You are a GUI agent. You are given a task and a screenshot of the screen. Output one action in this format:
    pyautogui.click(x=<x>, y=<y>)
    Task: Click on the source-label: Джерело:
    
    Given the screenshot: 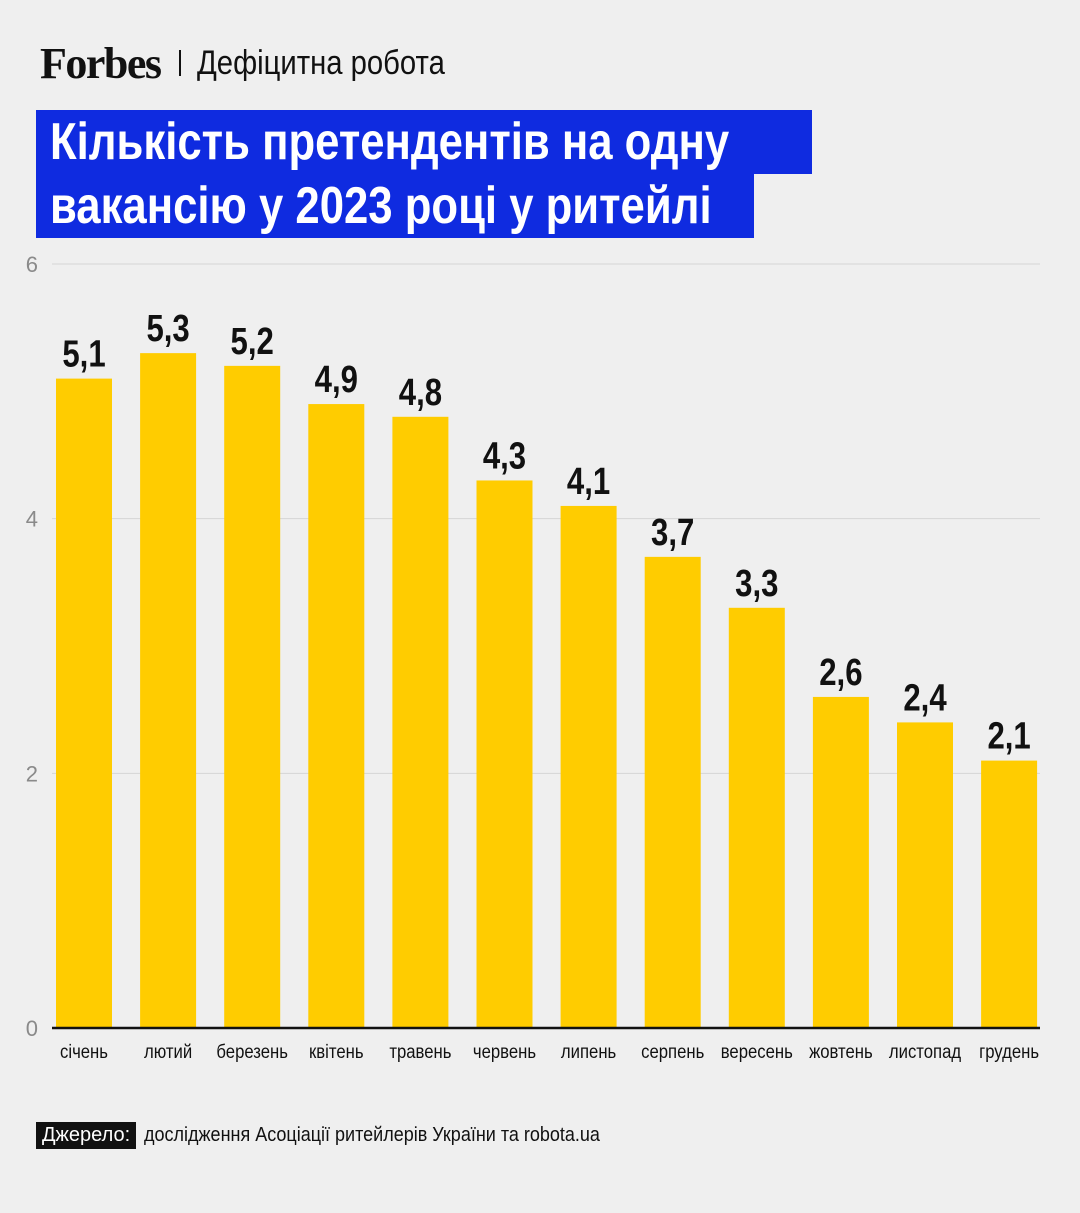 What is the action you would take?
    pyautogui.click(x=86, y=1135)
    